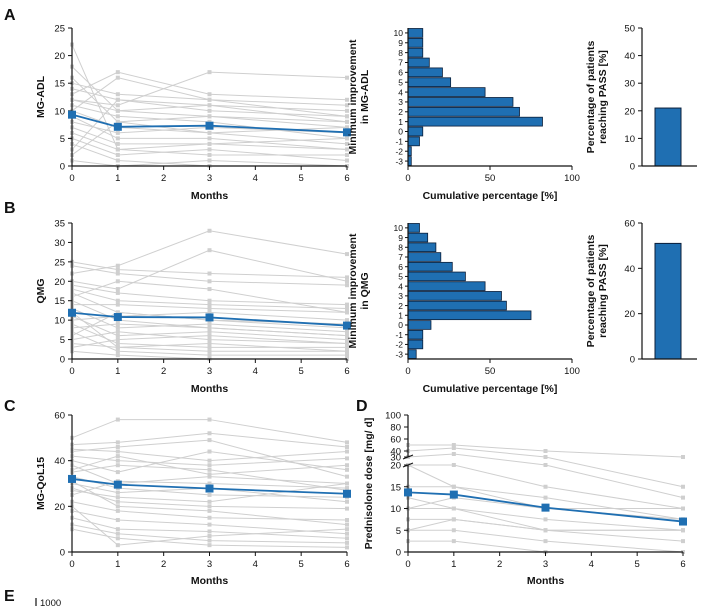 This screenshot has height=606, width=702. What do you see at coordinates (362, 406) in the screenshot?
I see `panel-label-d: D` at bounding box center [362, 406].